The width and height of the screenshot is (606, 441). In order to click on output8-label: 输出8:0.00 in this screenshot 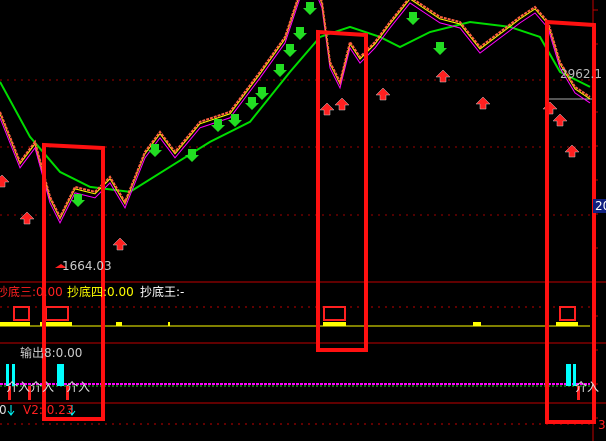, I will do `click(51, 353)`.